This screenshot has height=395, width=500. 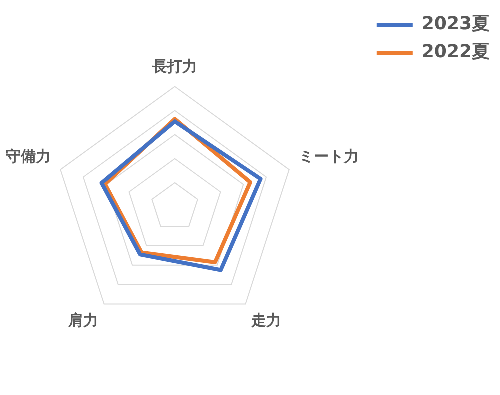 What do you see at coordinates (175, 67) in the screenshot?
I see `spoke-label: 長打力` at bounding box center [175, 67].